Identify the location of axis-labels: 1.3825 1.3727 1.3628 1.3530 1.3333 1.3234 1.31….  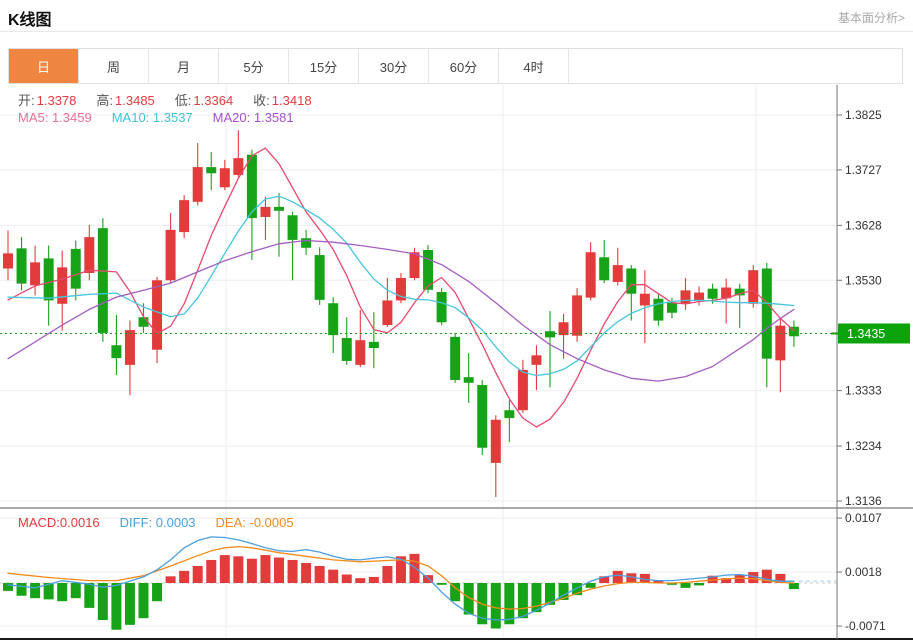
(861, 370).